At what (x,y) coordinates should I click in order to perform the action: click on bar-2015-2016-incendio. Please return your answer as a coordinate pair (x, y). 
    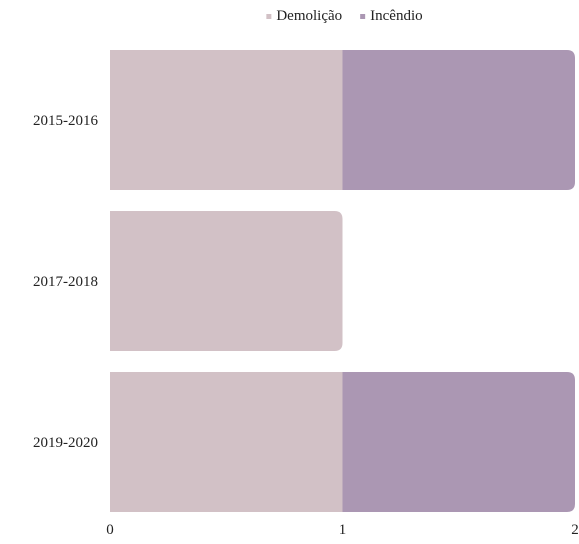
    Looking at the image, I should click on (458, 120).